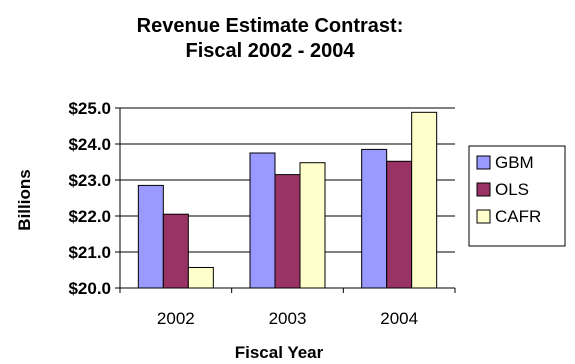  I want to click on legend-swatch-ols, so click(483, 189).